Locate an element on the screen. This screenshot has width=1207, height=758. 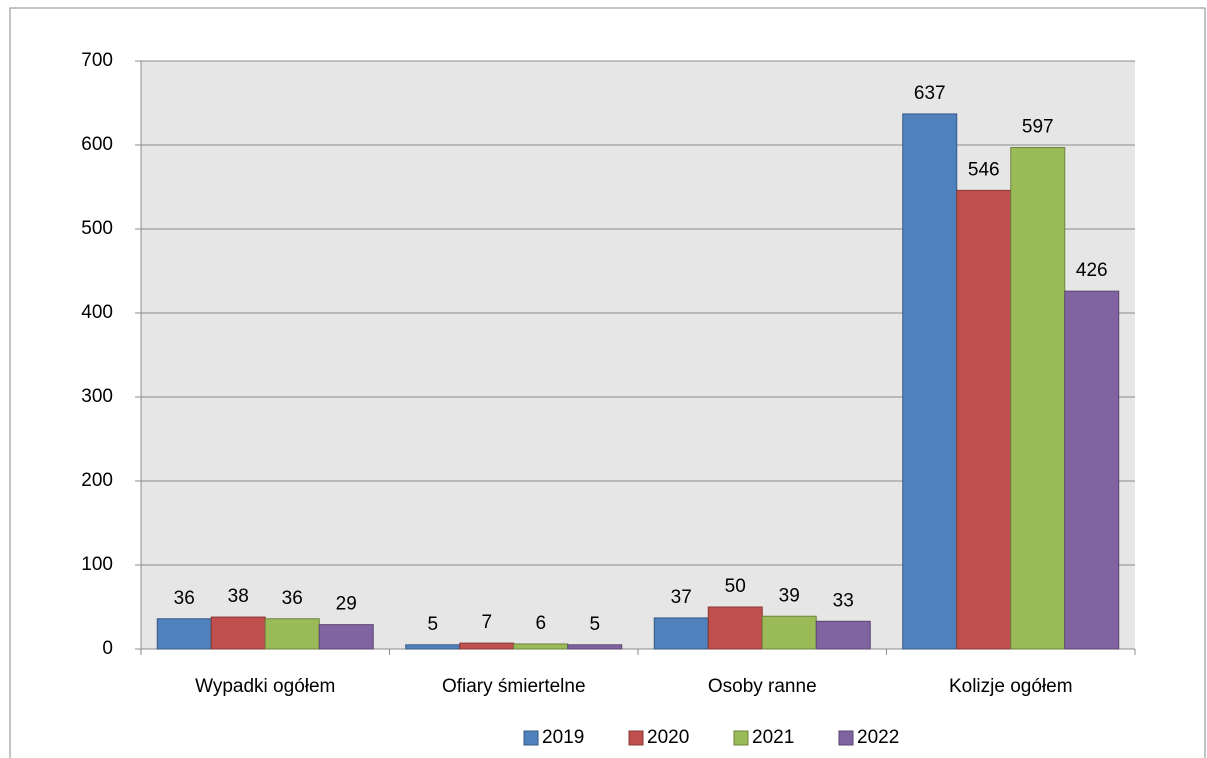
data-label: 597 is located at coordinates (1038, 127).